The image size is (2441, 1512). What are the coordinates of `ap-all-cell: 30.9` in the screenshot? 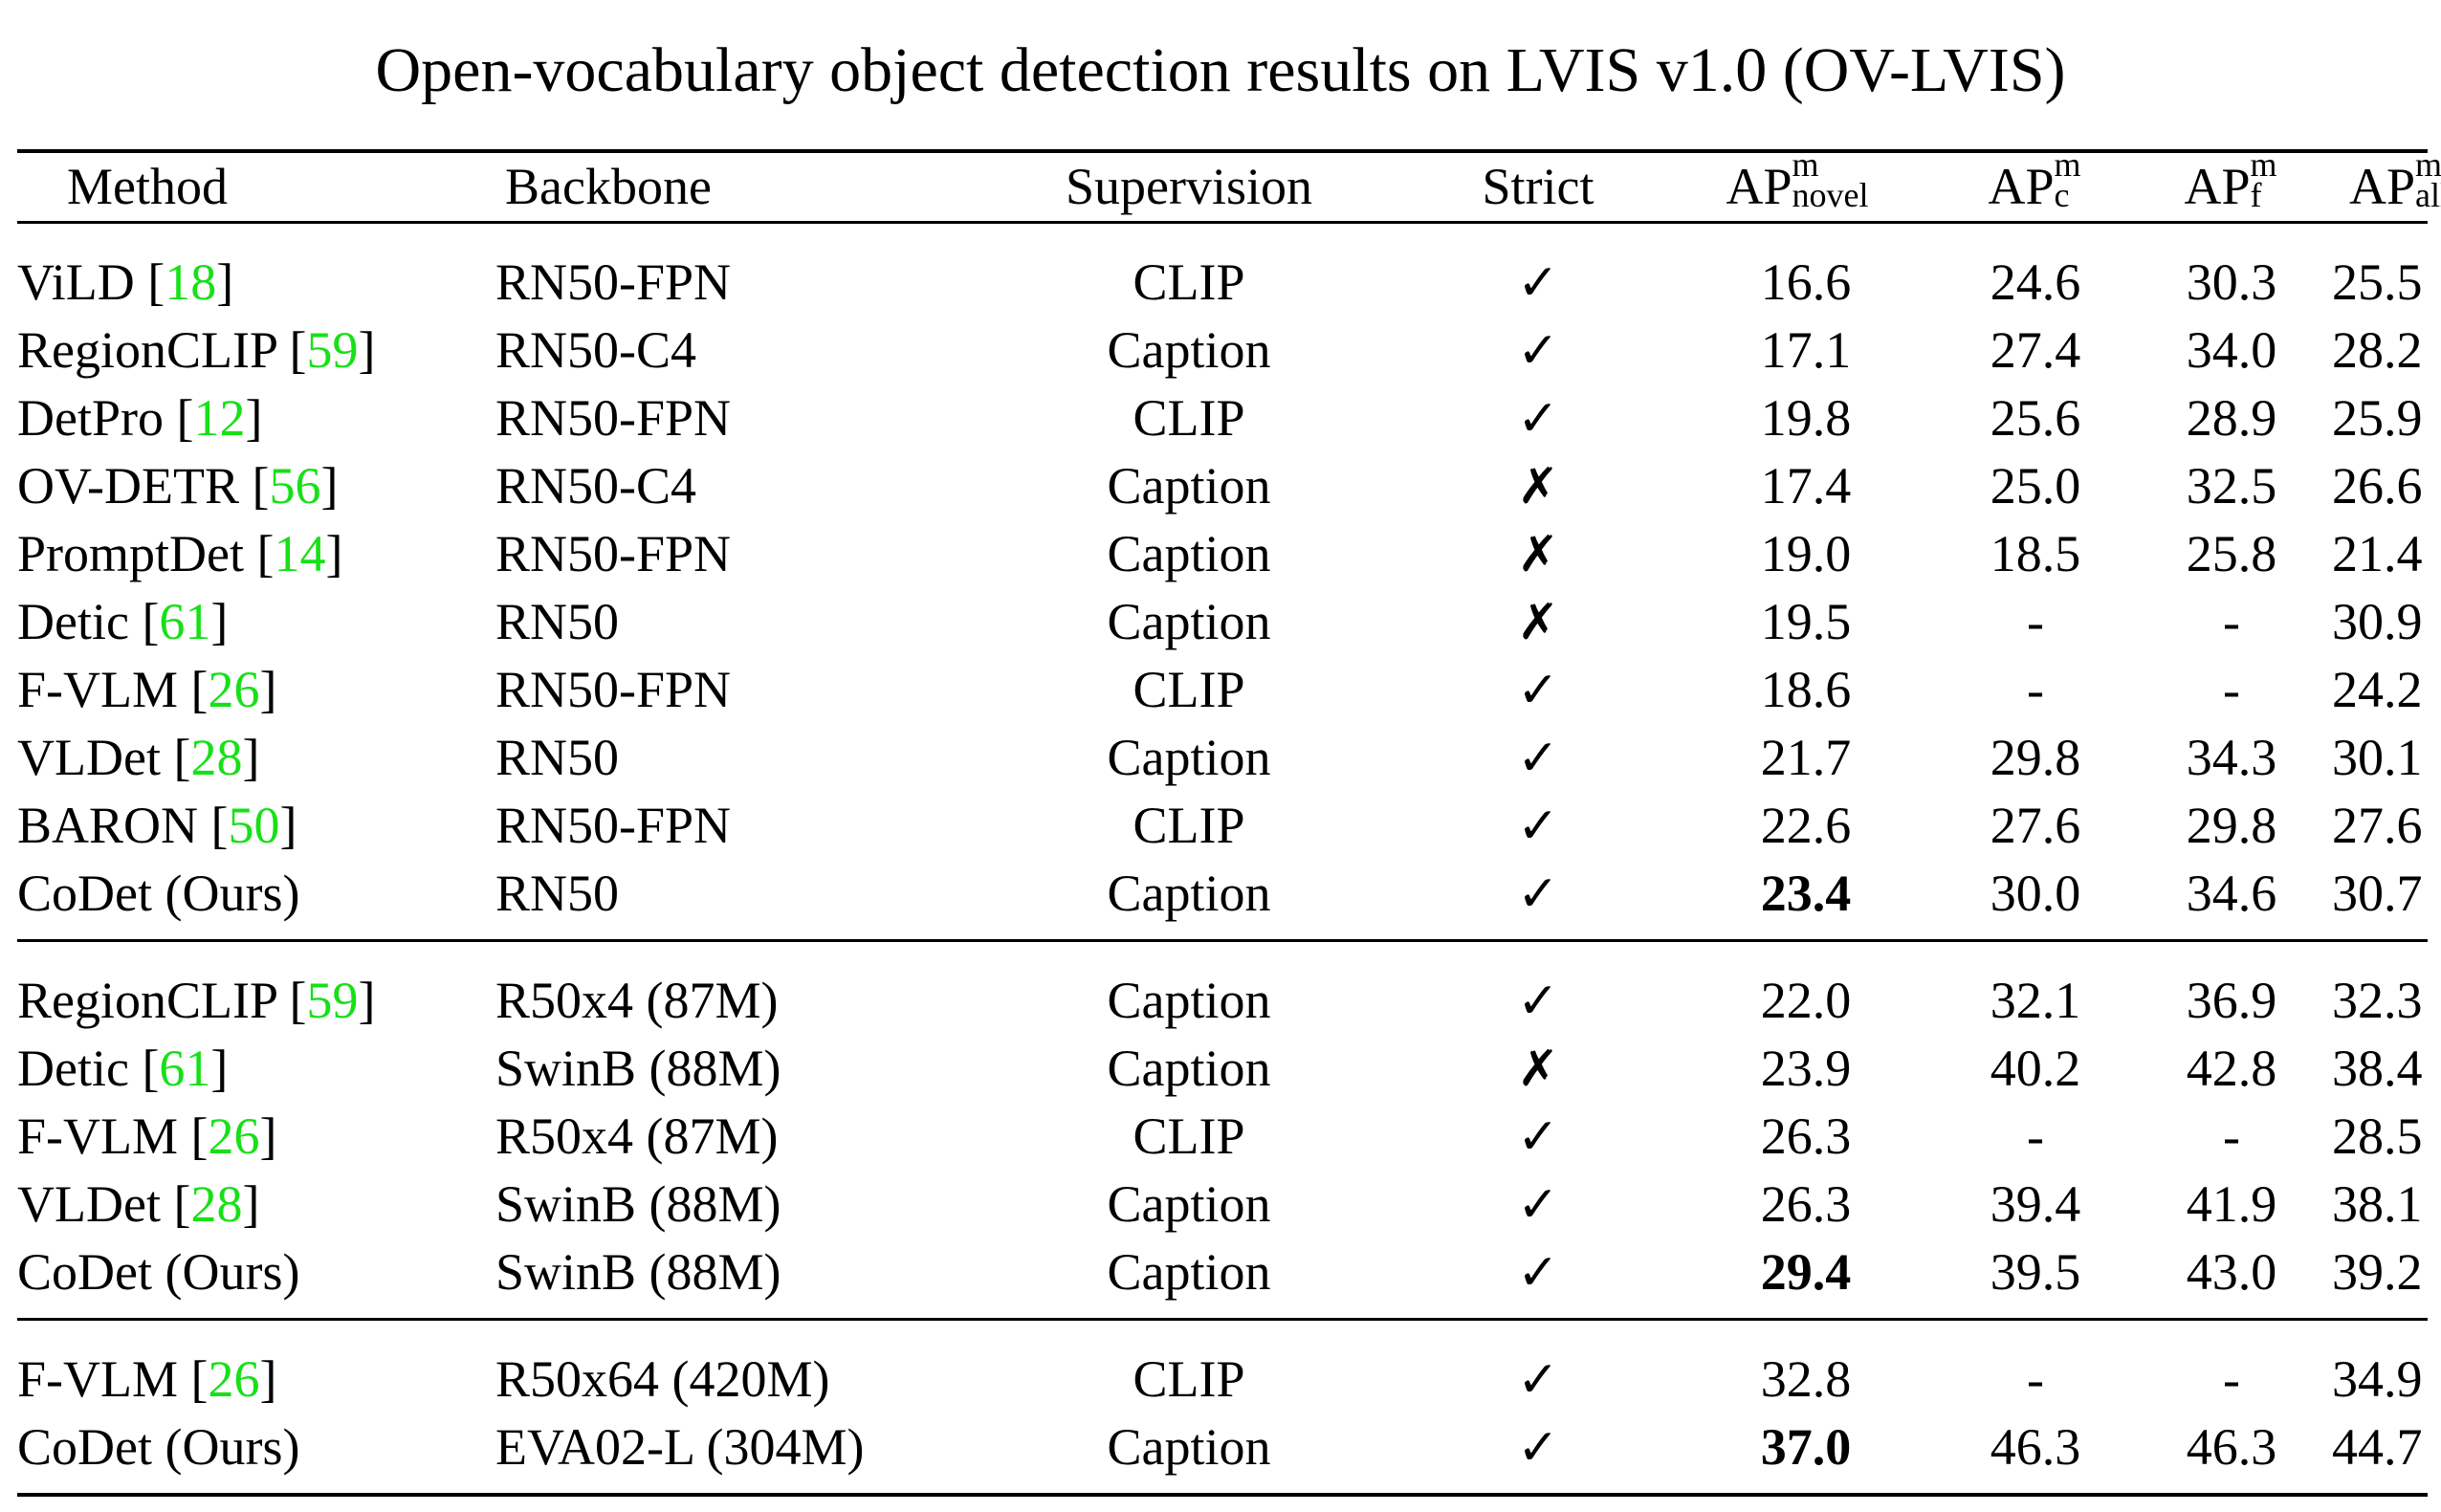 It's located at (2377, 622).